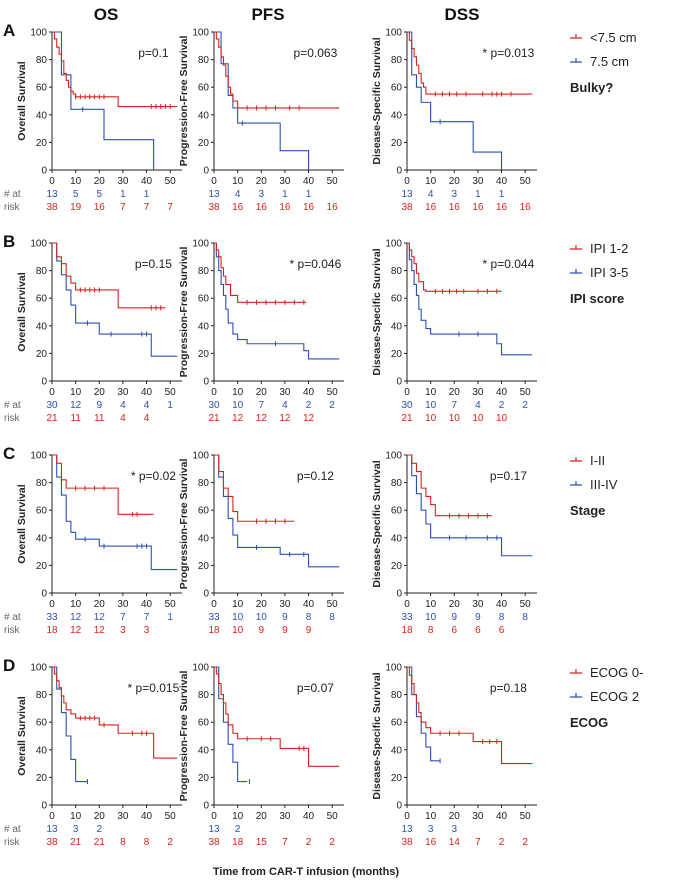 Image resolution: width=683 pixels, height=881 pixels. What do you see at coordinates (587, 510) in the screenshot?
I see `panel-title: Stage` at bounding box center [587, 510].